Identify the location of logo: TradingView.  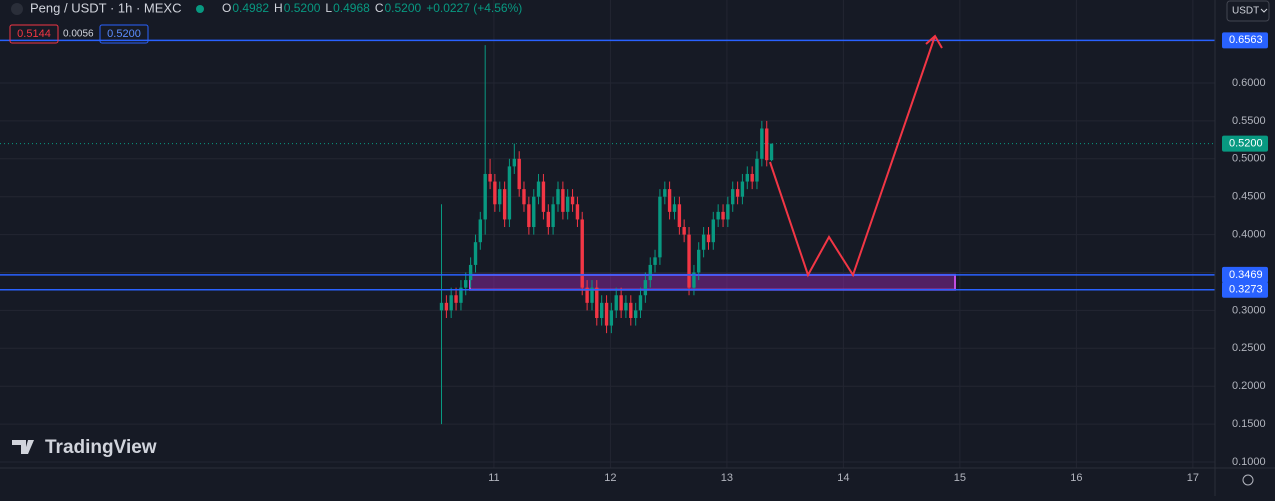
(101, 447).